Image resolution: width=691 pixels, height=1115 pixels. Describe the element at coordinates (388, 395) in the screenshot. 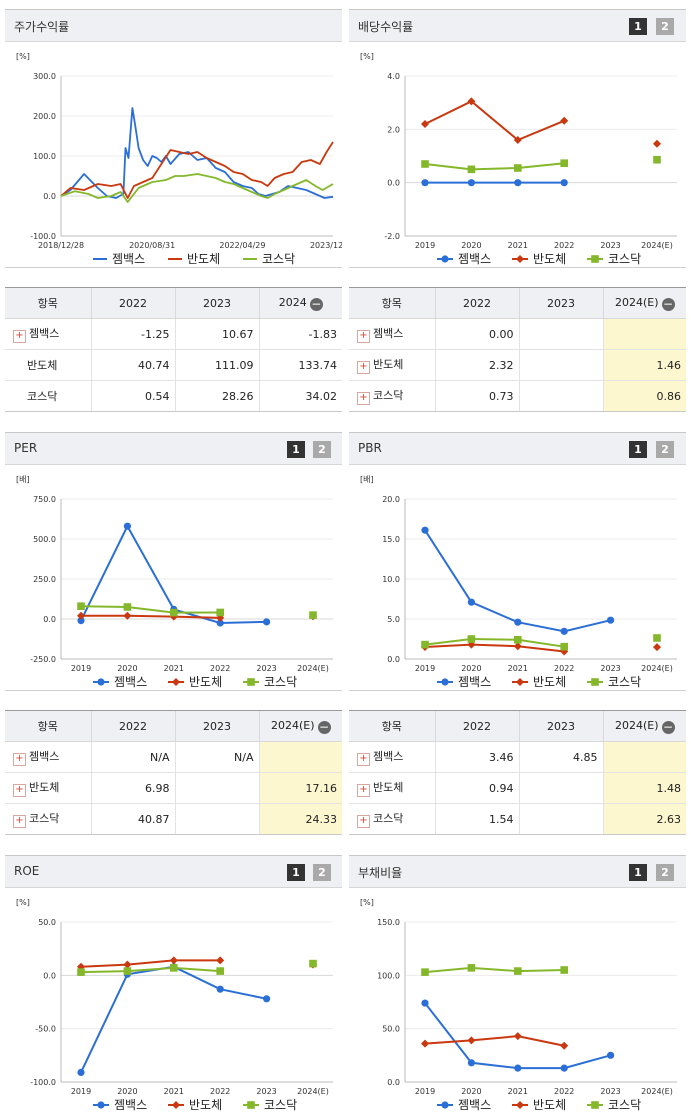

I see `row-label-text: 코스닥` at that location.